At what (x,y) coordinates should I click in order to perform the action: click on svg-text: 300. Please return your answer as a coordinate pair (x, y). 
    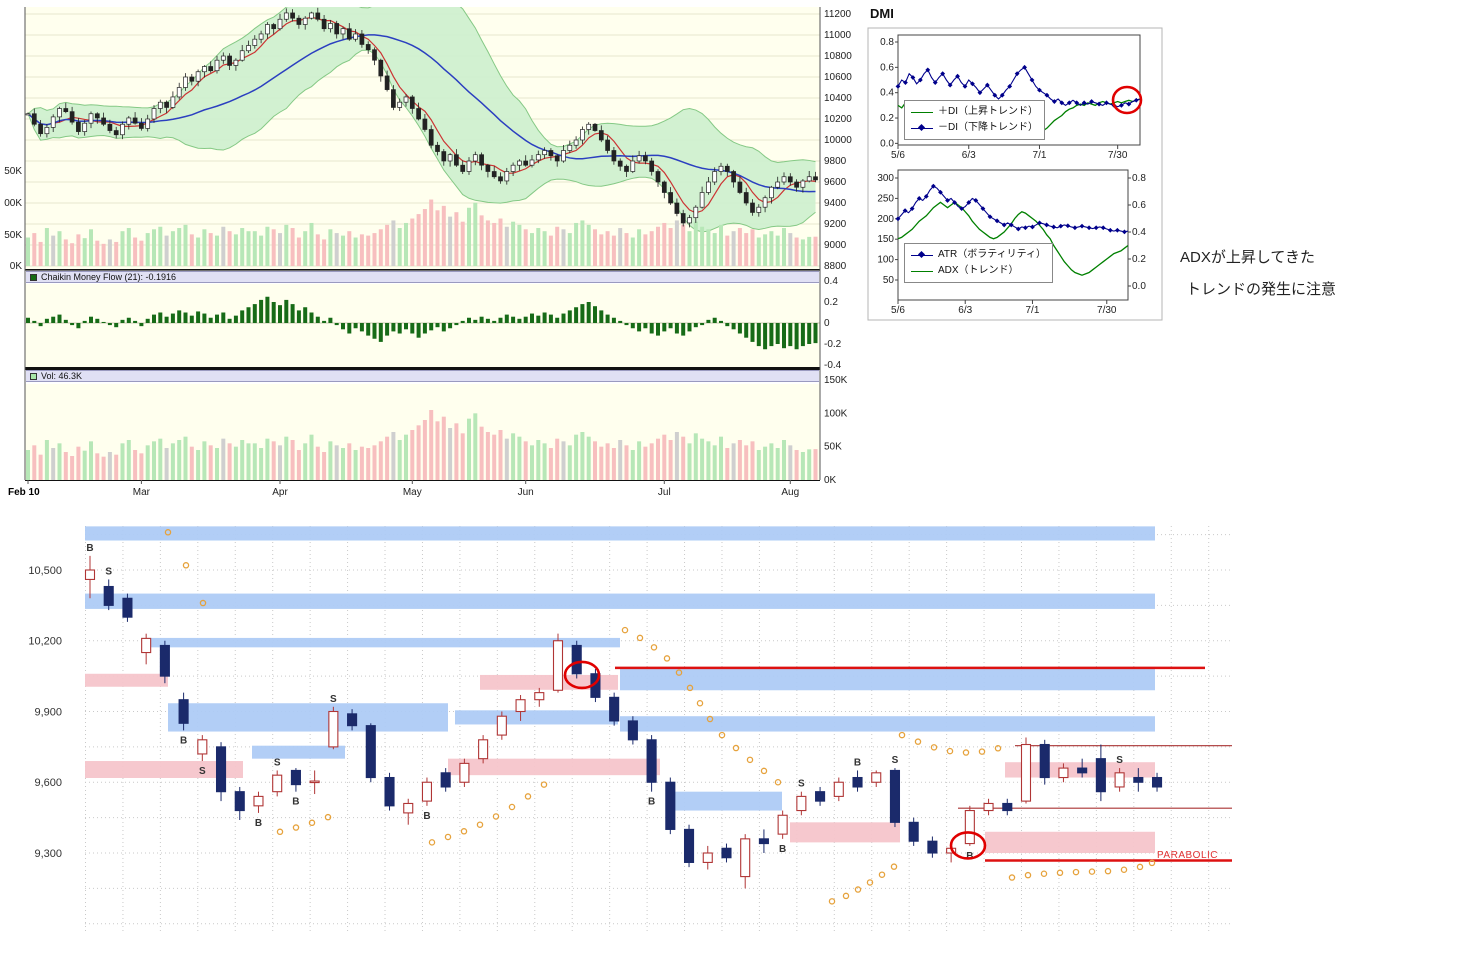
    Looking at the image, I should click on (885, 178).